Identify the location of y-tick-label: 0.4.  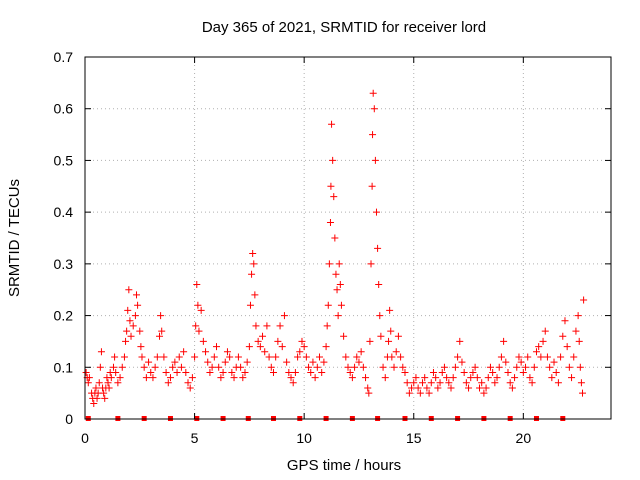
(64, 212).